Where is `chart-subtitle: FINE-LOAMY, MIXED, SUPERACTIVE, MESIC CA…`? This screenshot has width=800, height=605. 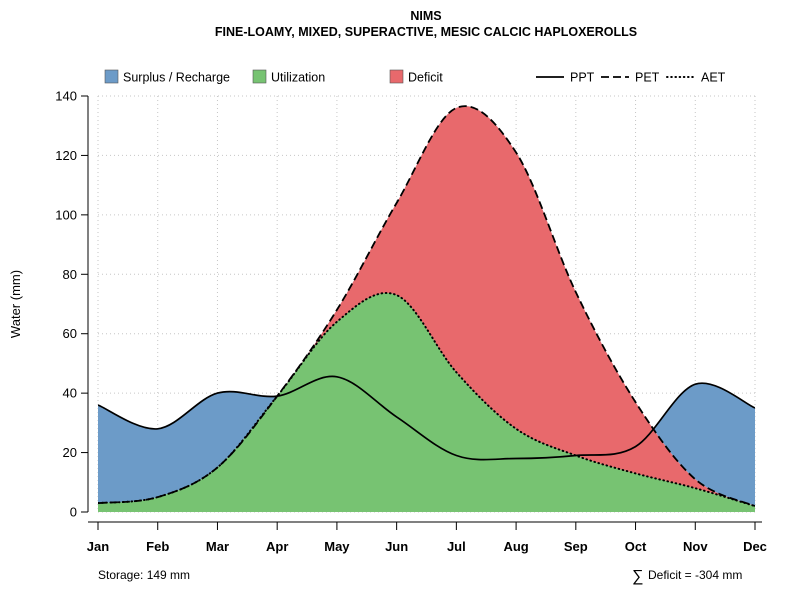
chart-subtitle: FINE-LOAMY, MIXED, SUPERACTIVE, MESIC CA… is located at coordinates (426, 32).